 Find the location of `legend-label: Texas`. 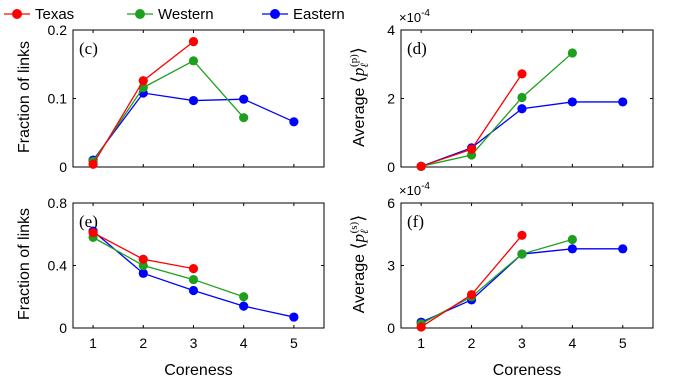

legend-label: Texas is located at coordinates (54, 14).